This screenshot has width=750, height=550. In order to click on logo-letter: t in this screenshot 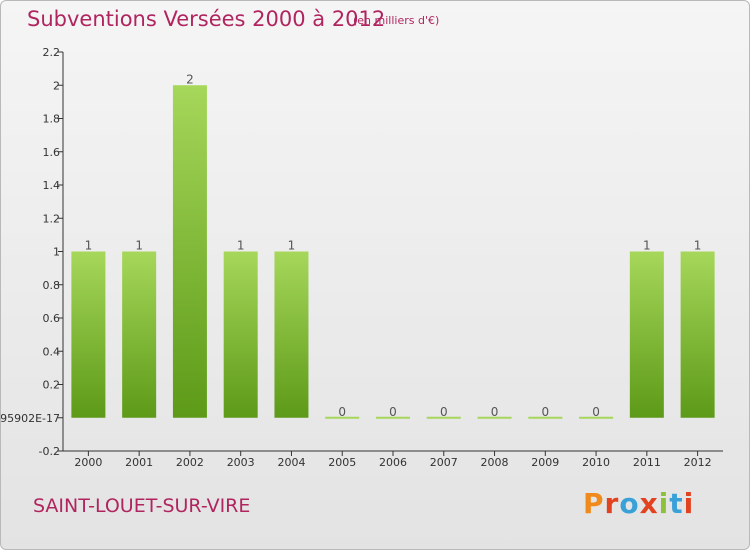, I will do `click(676, 503)`.